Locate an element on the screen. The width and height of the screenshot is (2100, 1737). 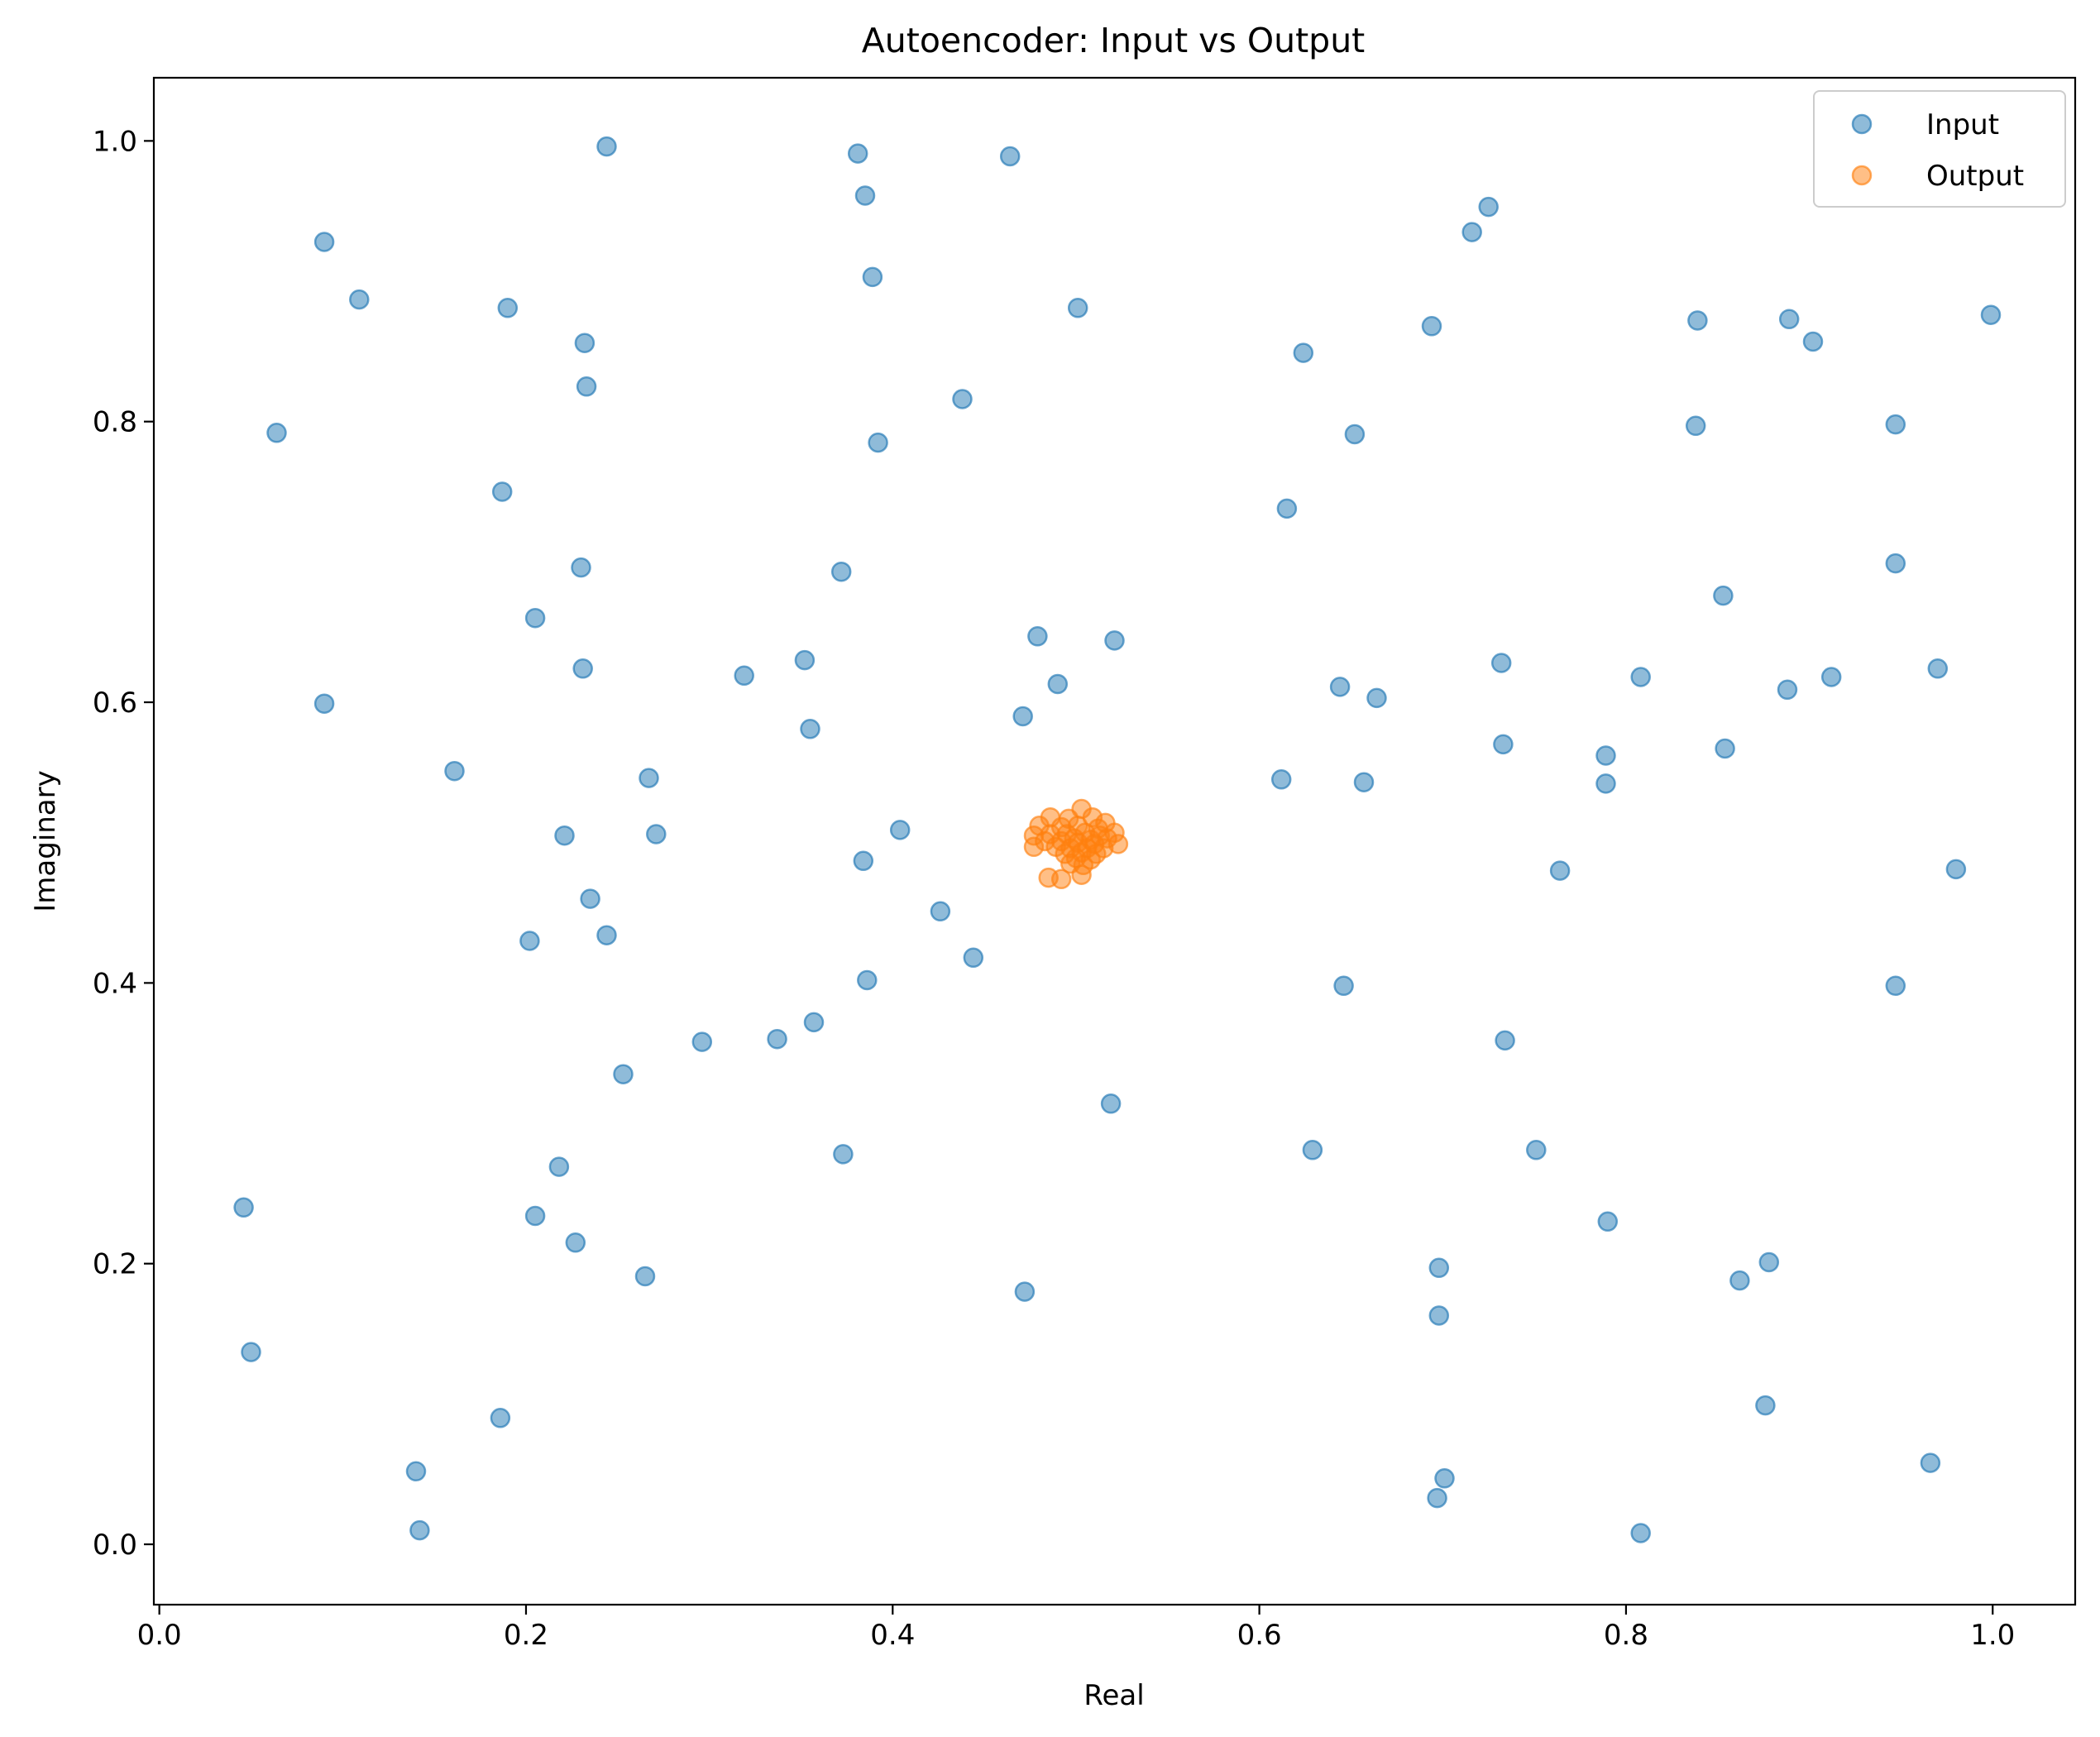
x-tick-label-5: 1.0 is located at coordinates (1992, 1635).